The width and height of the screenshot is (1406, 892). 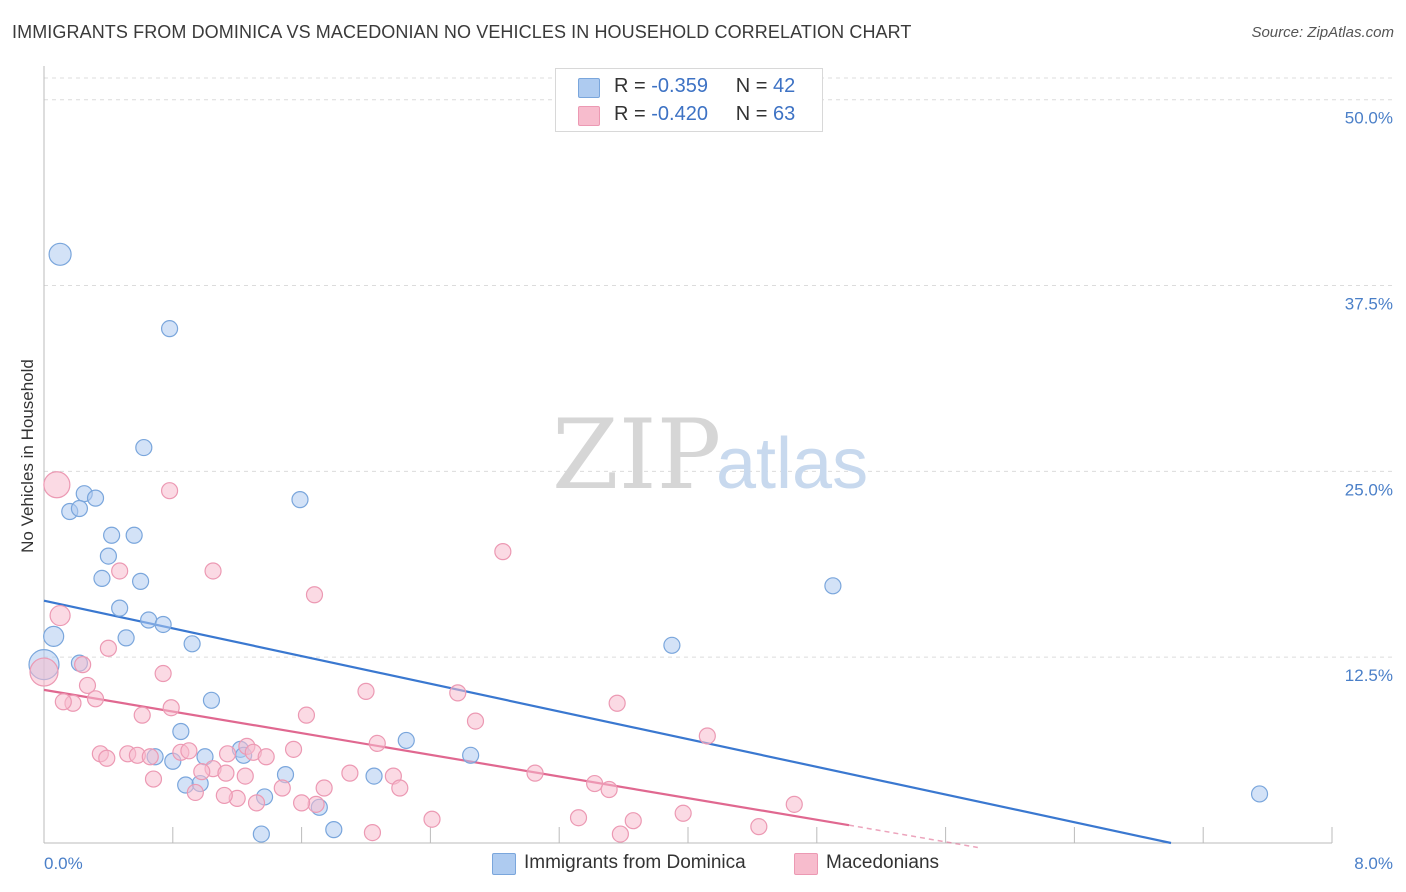 I want to click on y-tick-label: 25.0%, so click(x=1369, y=489).